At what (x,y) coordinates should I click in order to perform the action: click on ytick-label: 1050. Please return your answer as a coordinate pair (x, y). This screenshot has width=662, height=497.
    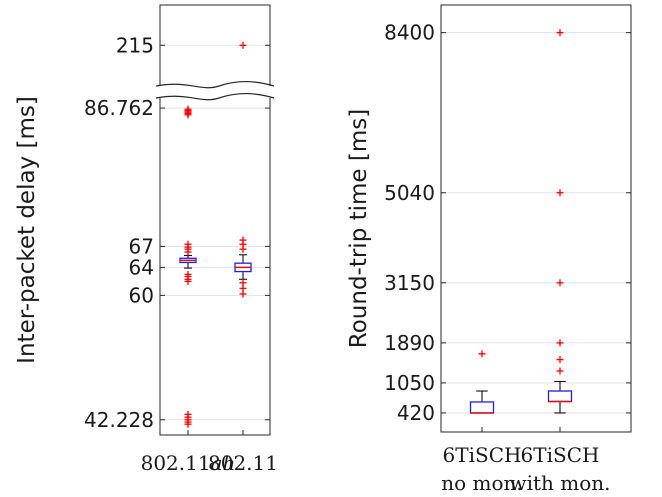
    Looking at the image, I should click on (409, 383).